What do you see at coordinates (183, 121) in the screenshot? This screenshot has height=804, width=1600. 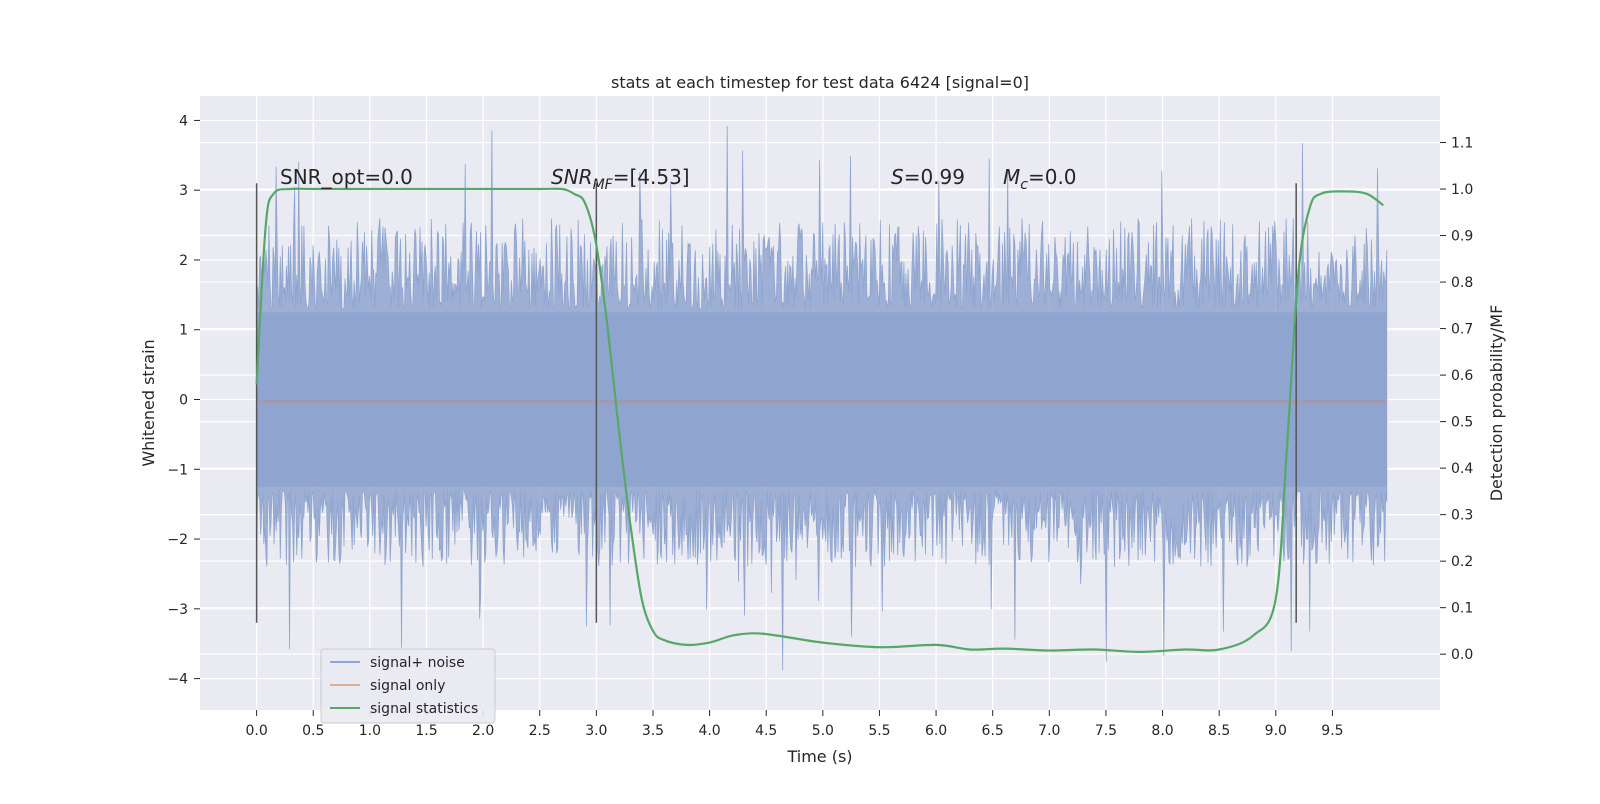 I see `y-tick-label-left: 4` at bounding box center [183, 121].